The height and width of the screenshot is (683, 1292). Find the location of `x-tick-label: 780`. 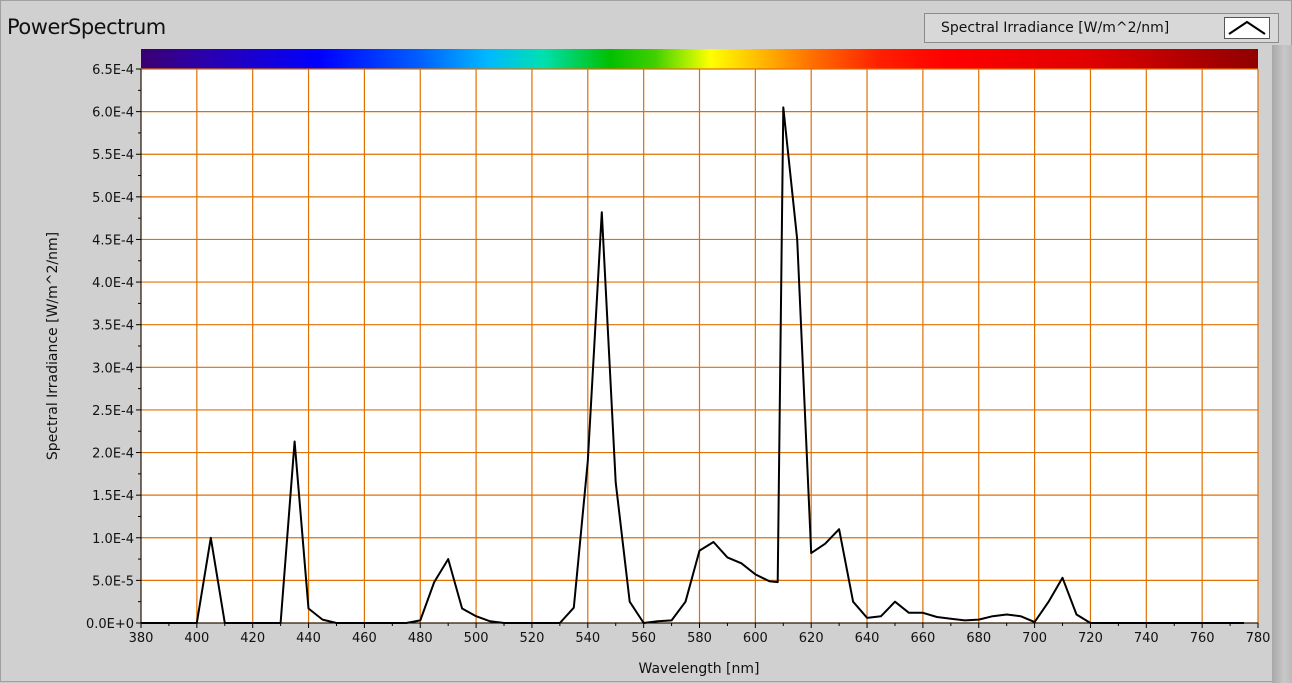

x-tick-label: 780 is located at coordinates (1258, 638).